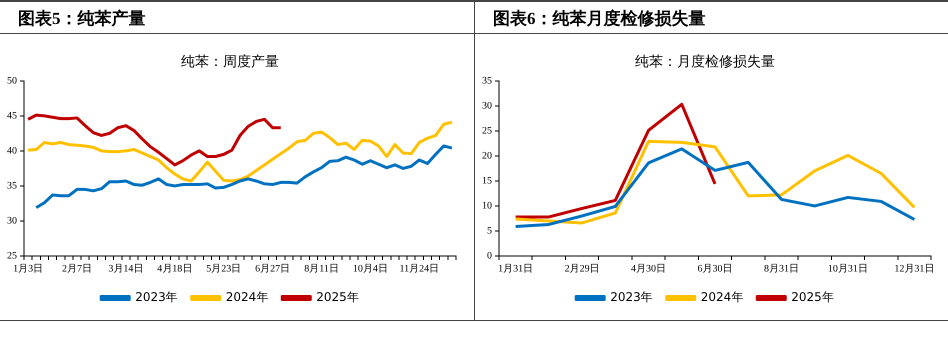 The width and height of the screenshot is (948, 347). What do you see at coordinates (370, 269) in the screenshot?
I see `x-tick-label: 10月4日` at bounding box center [370, 269].